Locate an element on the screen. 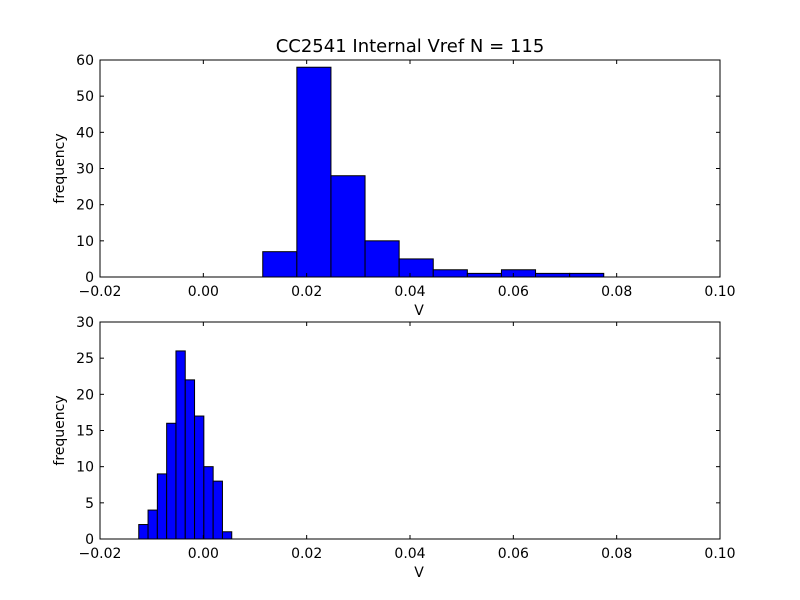 Image resolution: width=800 pixels, height=600 pixels. y-tick-label: 15 is located at coordinates (85, 432).